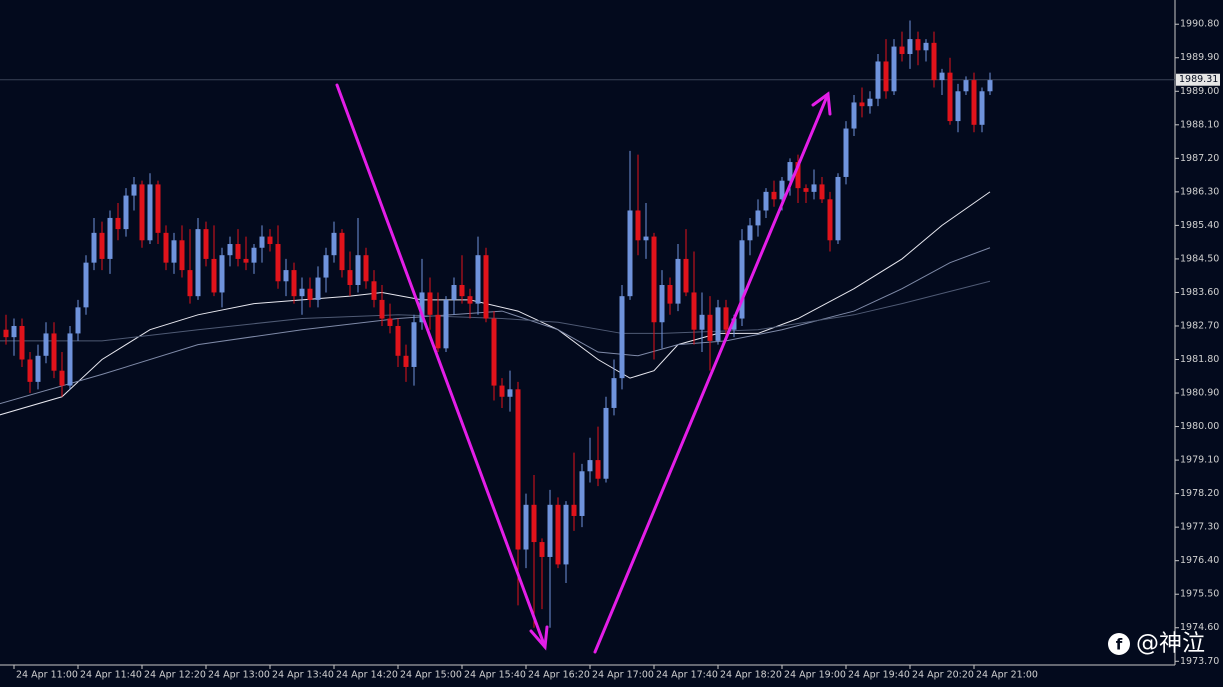 This screenshot has width=1223, height=687. I want to click on y-tick-label: 1979.10, so click(1199, 460).